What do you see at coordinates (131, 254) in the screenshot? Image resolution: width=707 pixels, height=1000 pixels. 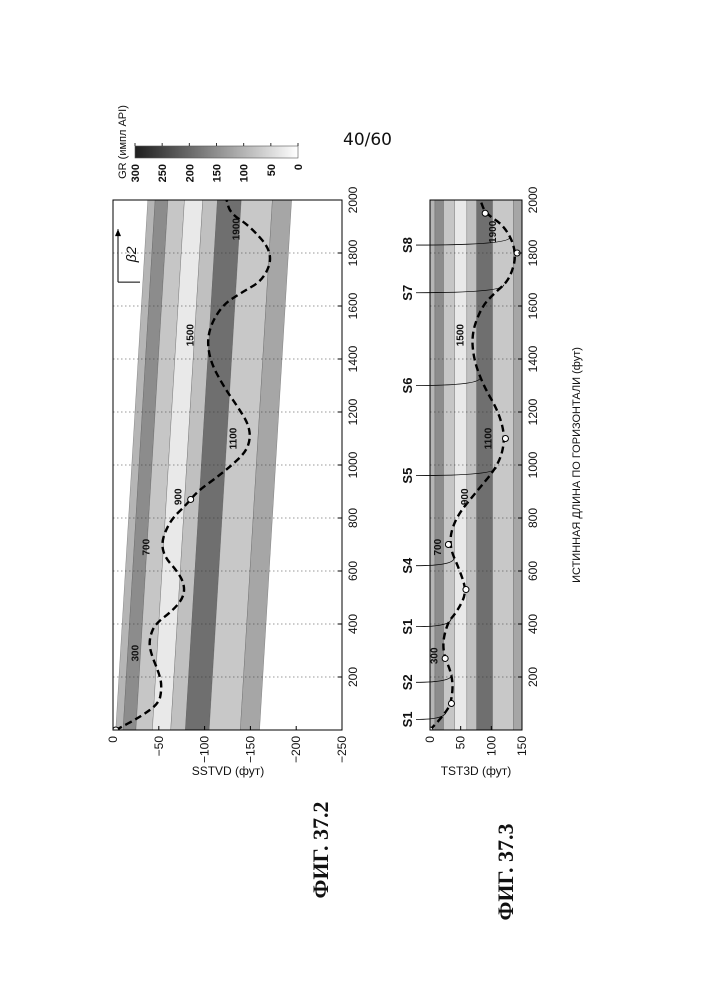 I see `dip-angle-label: β2` at bounding box center [131, 254].